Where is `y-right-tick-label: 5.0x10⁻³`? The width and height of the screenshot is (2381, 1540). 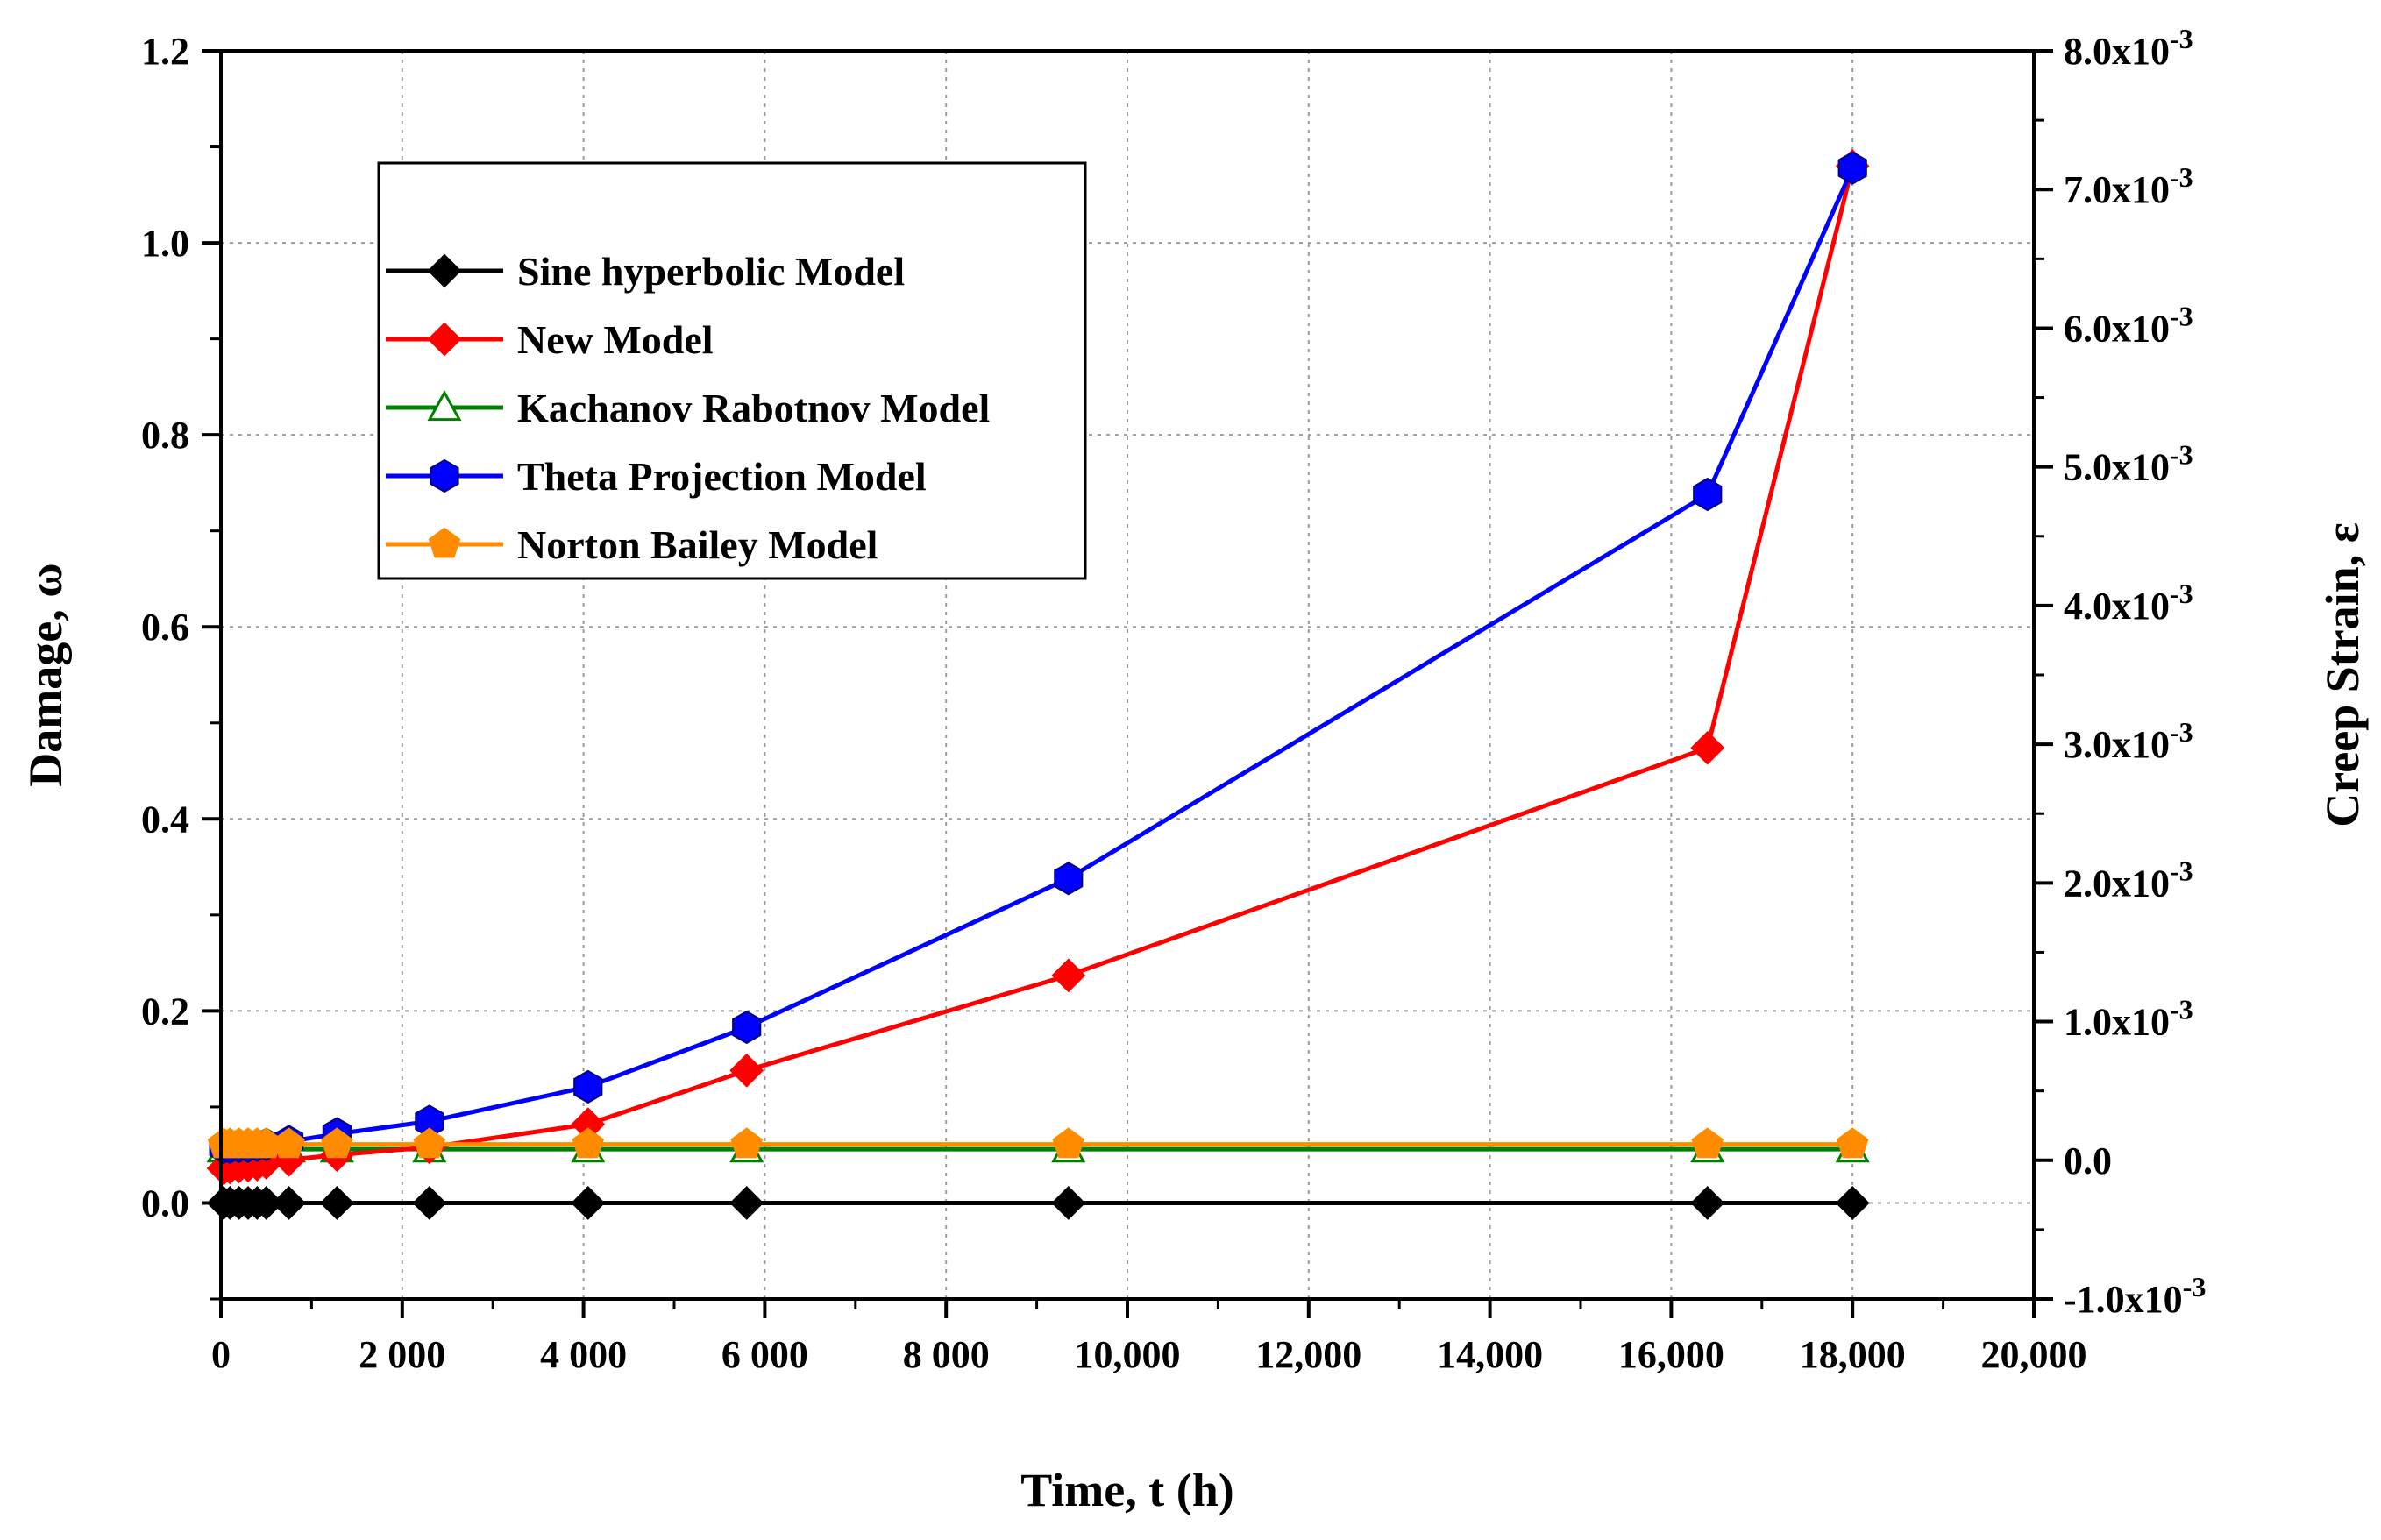
y-right-tick-label: 5.0x10⁻³ is located at coordinates (2128, 464).